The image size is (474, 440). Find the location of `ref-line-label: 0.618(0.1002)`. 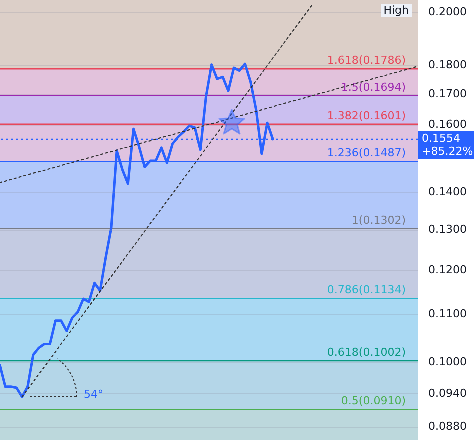

ref-line-label: 0.618(0.1002) is located at coordinates (366, 353).